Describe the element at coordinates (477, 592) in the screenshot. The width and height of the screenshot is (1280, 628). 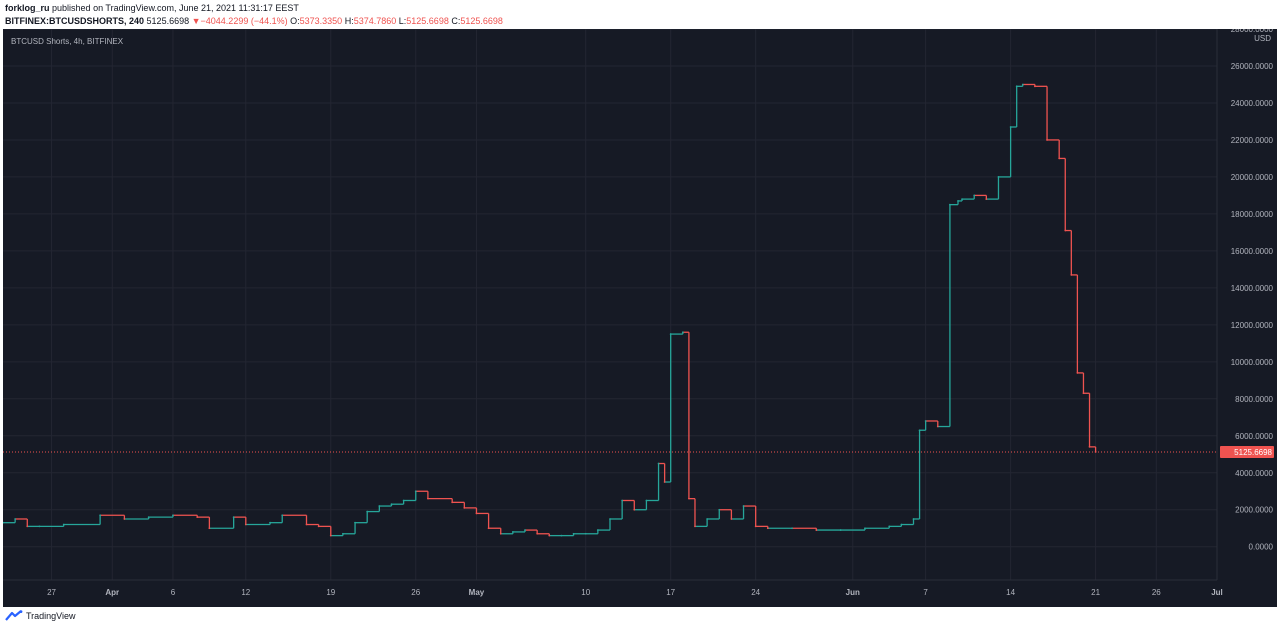
I see `x-tick-label: May` at that location.